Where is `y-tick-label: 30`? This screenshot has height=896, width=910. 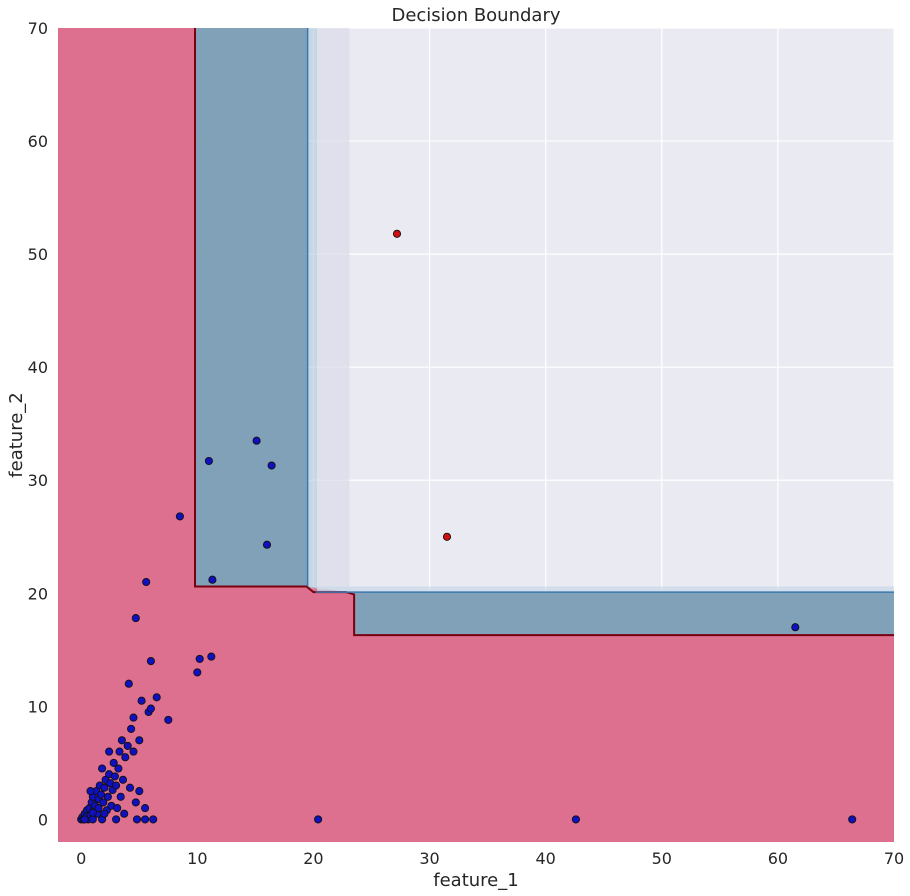 y-tick-label: 30 is located at coordinates (38, 480).